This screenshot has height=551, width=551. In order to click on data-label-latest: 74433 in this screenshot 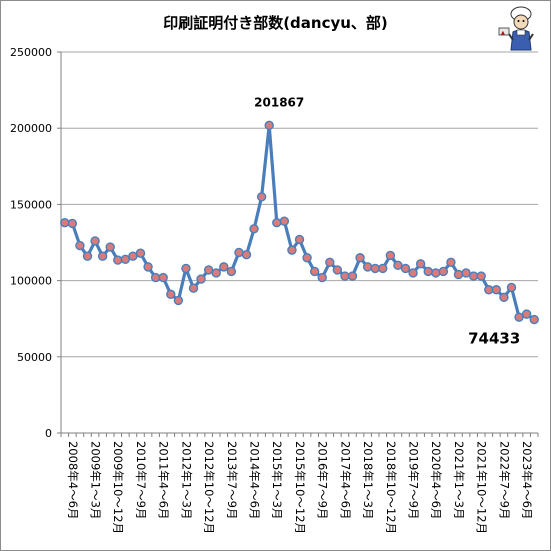, I will do `click(494, 339)`.